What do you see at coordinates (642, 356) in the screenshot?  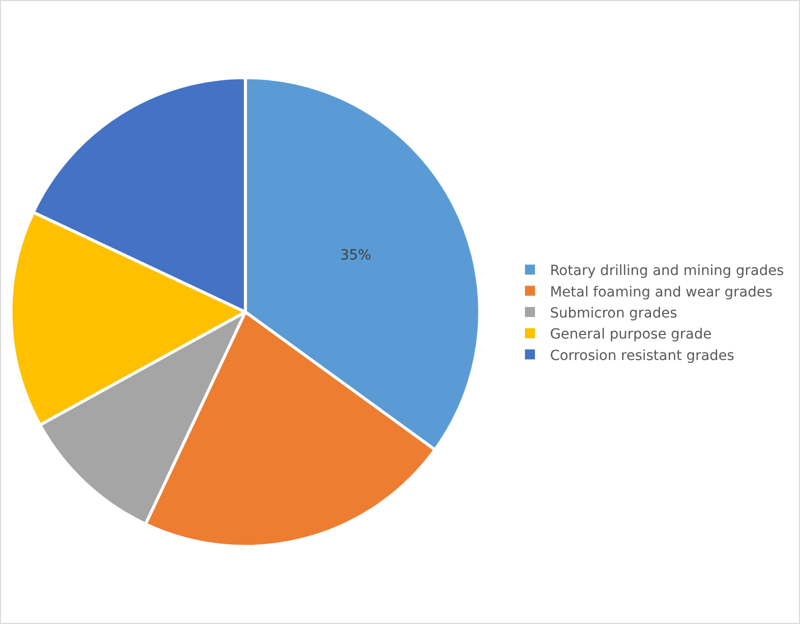 I see `legend-label: Corrosion resistant grades` at bounding box center [642, 356].